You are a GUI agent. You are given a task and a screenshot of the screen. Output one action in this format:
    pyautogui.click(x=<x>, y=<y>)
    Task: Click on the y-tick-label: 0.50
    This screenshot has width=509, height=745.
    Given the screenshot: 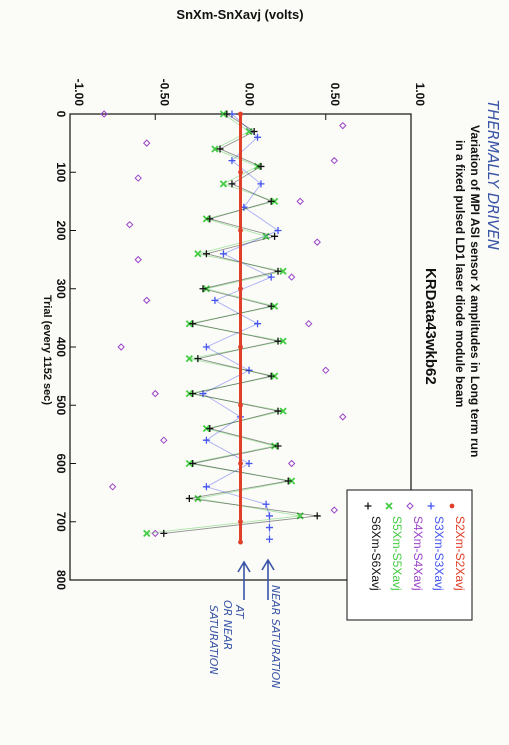 What is the action you would take?
    pyautogui.click(x=335, y=95)
    